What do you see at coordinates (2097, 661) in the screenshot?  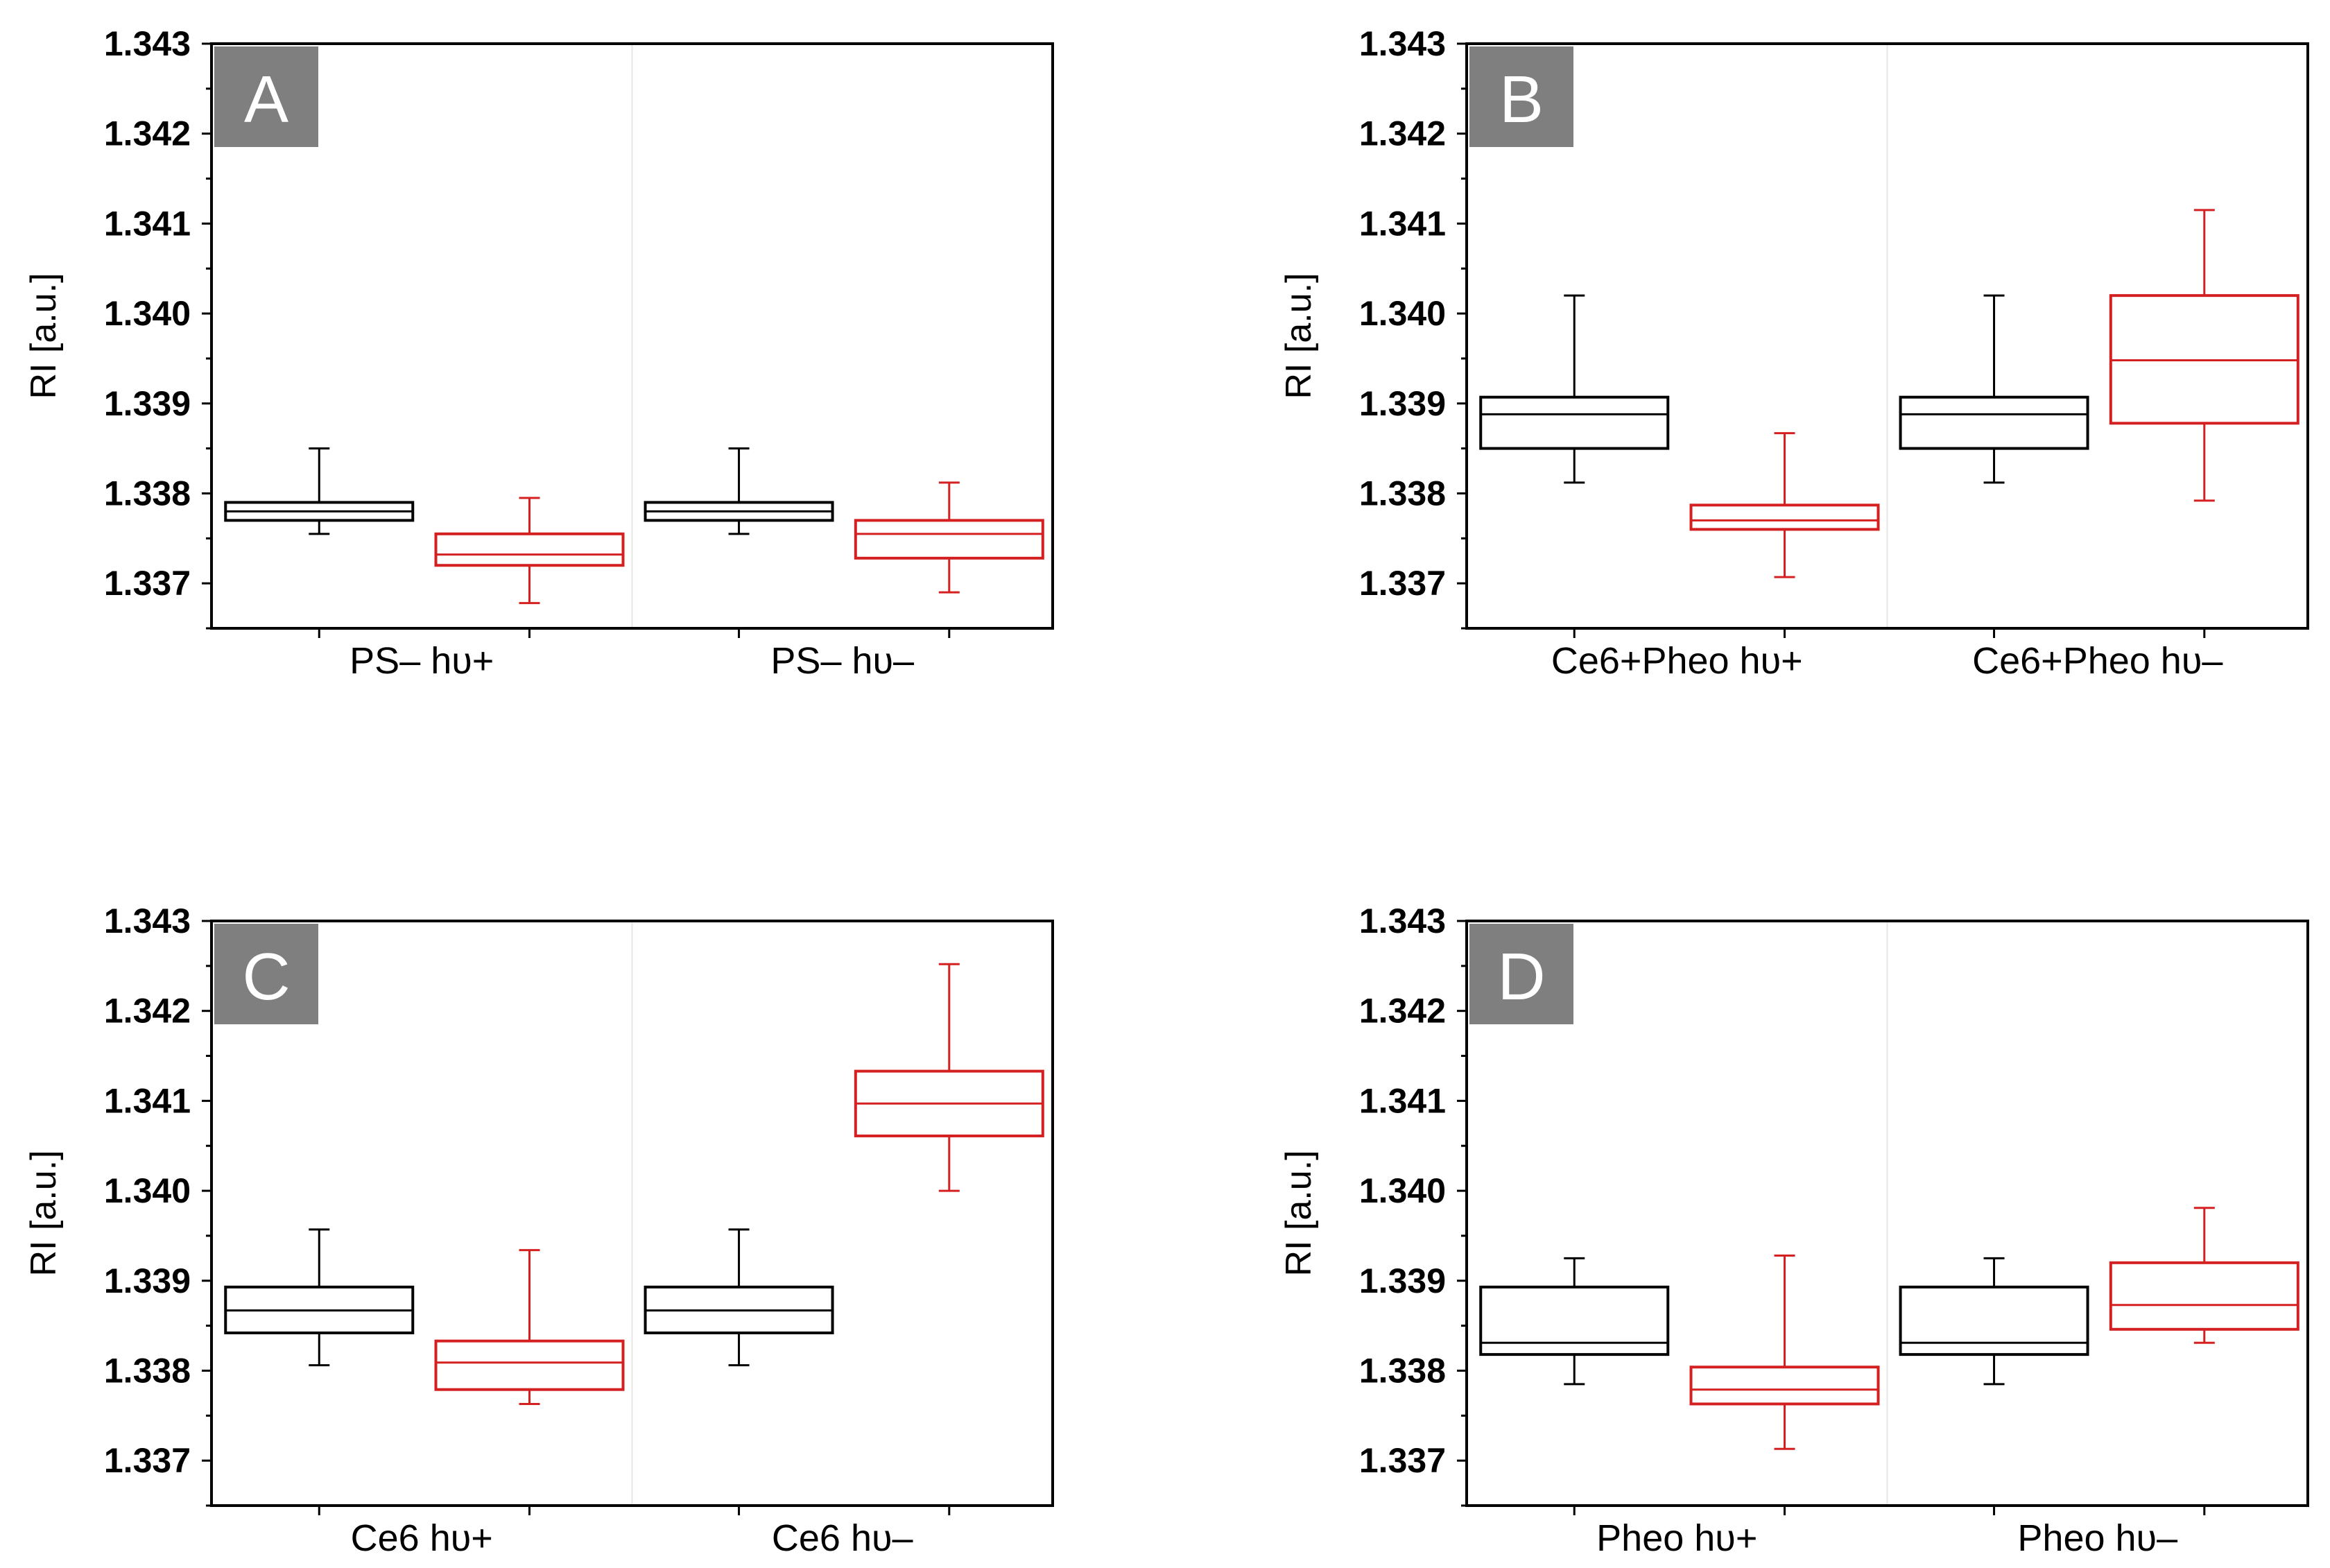 I see `x-category-label: Ce6+Pheo hυ–` at bounding box center [2097, 661].